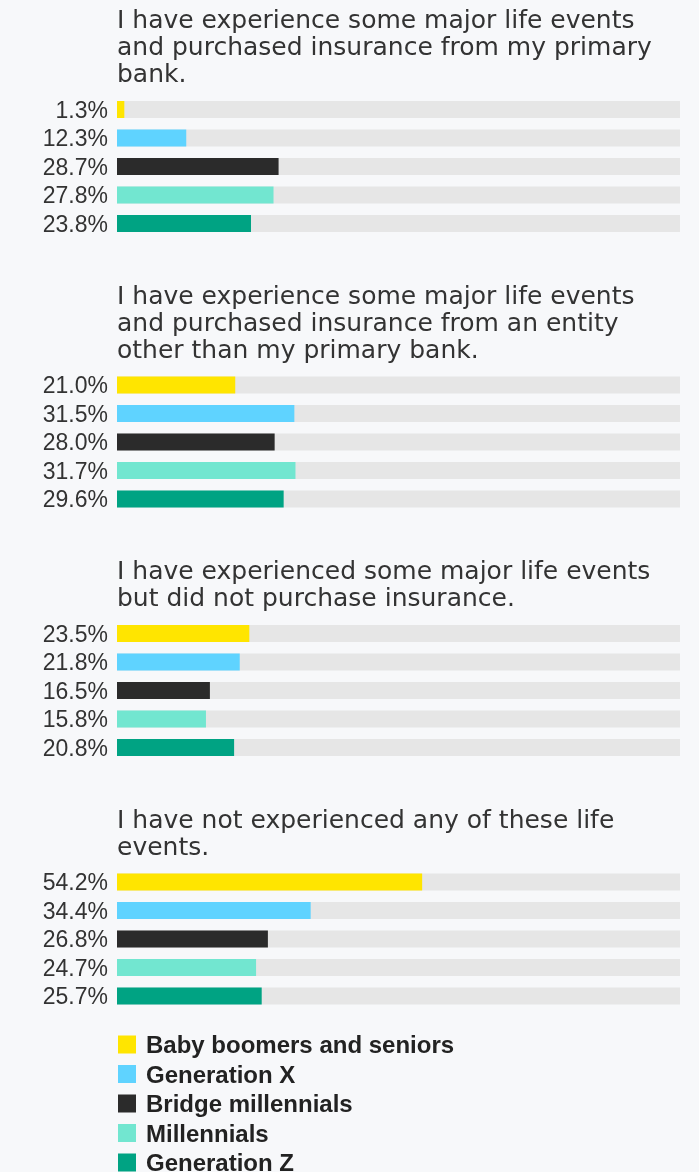  Describe the element at coordinates (75, 470) in the screenshot. I see `data-label: 31.7%` at that location.